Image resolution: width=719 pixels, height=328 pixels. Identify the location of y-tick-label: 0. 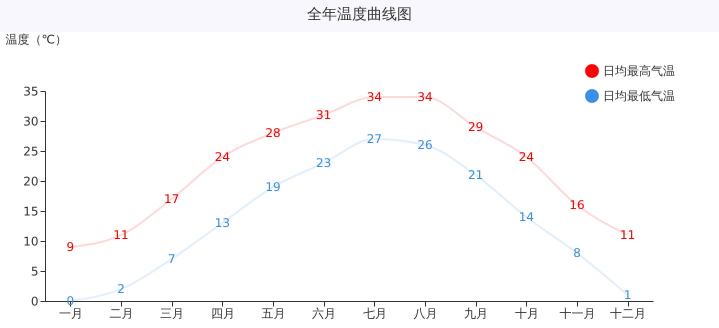
(34, 301).